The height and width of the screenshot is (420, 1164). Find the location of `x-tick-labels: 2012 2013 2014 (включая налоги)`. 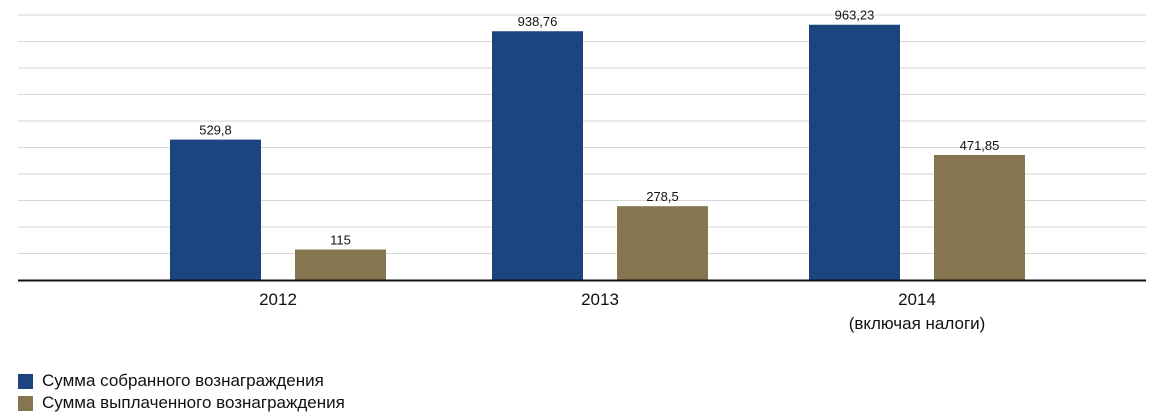

x-tick-labels: 2012 2013 2014 (включая налоги) is located at coordinates (622, 311).